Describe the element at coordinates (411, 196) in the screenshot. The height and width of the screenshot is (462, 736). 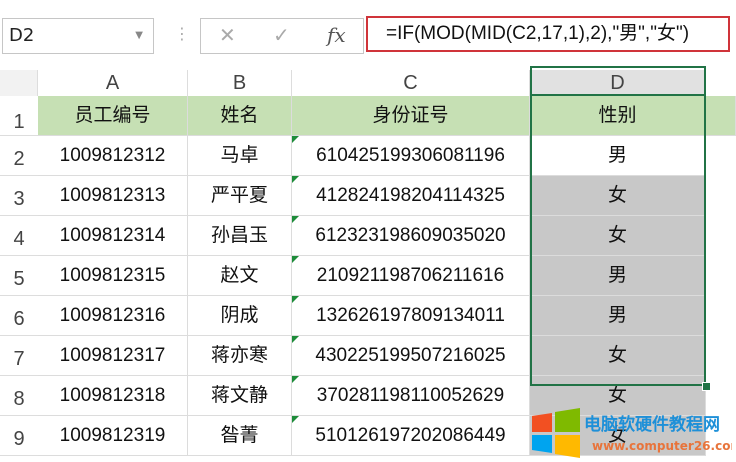
I see `table-cell: 412824198204114325` at that location.